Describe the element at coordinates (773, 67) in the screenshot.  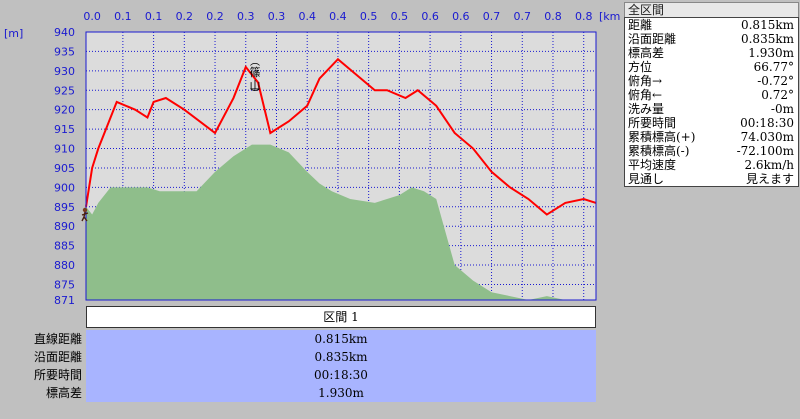
I see `summary-value: 66.77°` at that location.